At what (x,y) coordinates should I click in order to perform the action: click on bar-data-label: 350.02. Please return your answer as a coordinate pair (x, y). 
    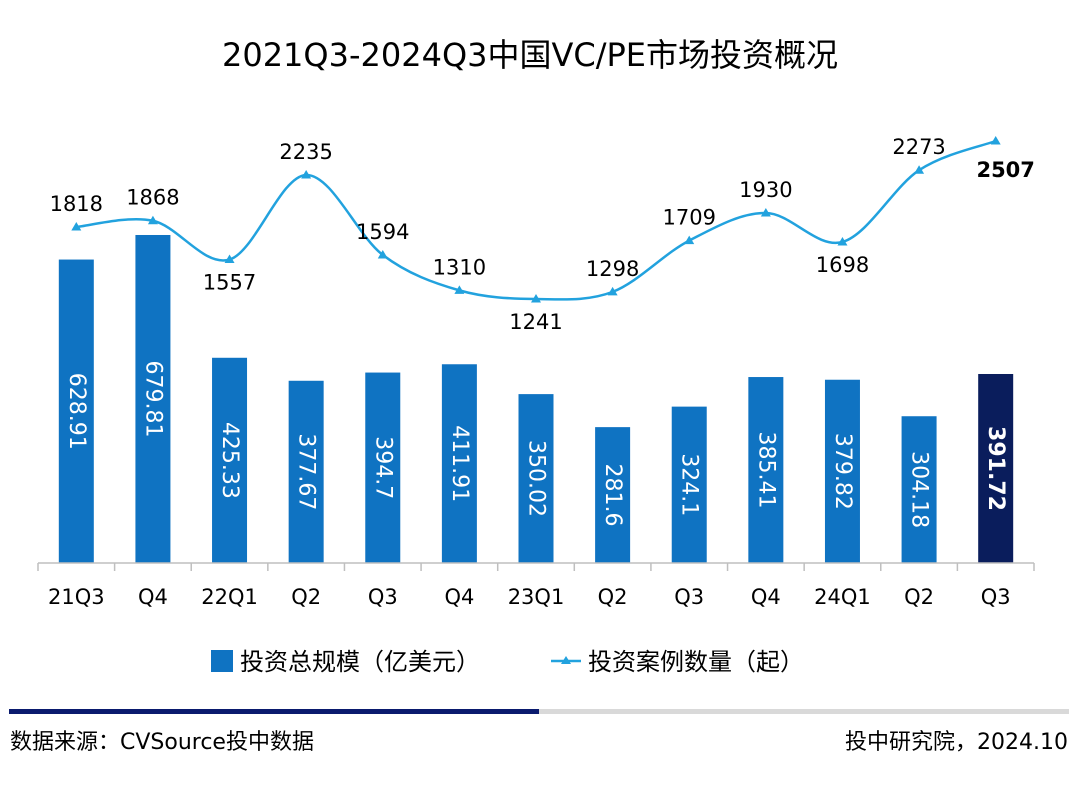
    Looking at the image, I should click on (536, 478).